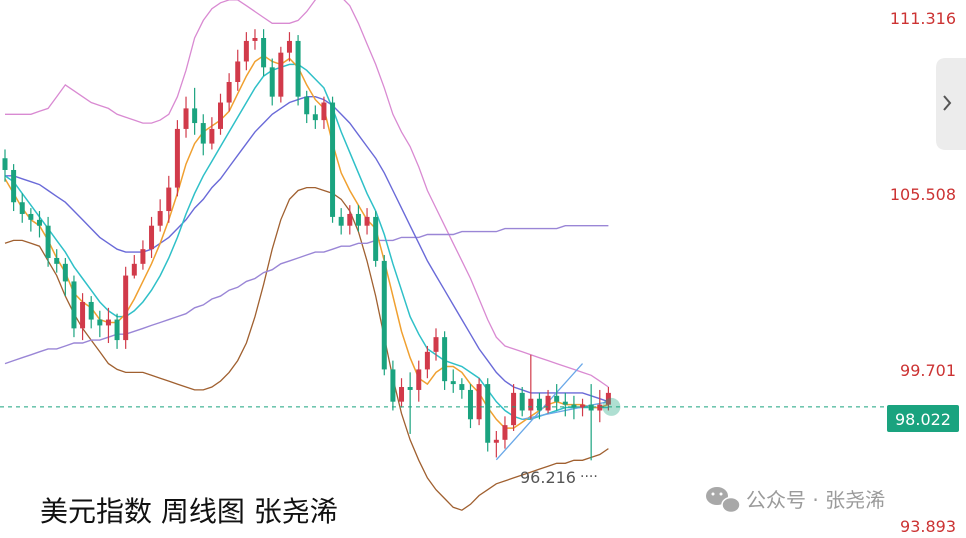  I want to click on current-price-tag-bg, so click(923, 418).